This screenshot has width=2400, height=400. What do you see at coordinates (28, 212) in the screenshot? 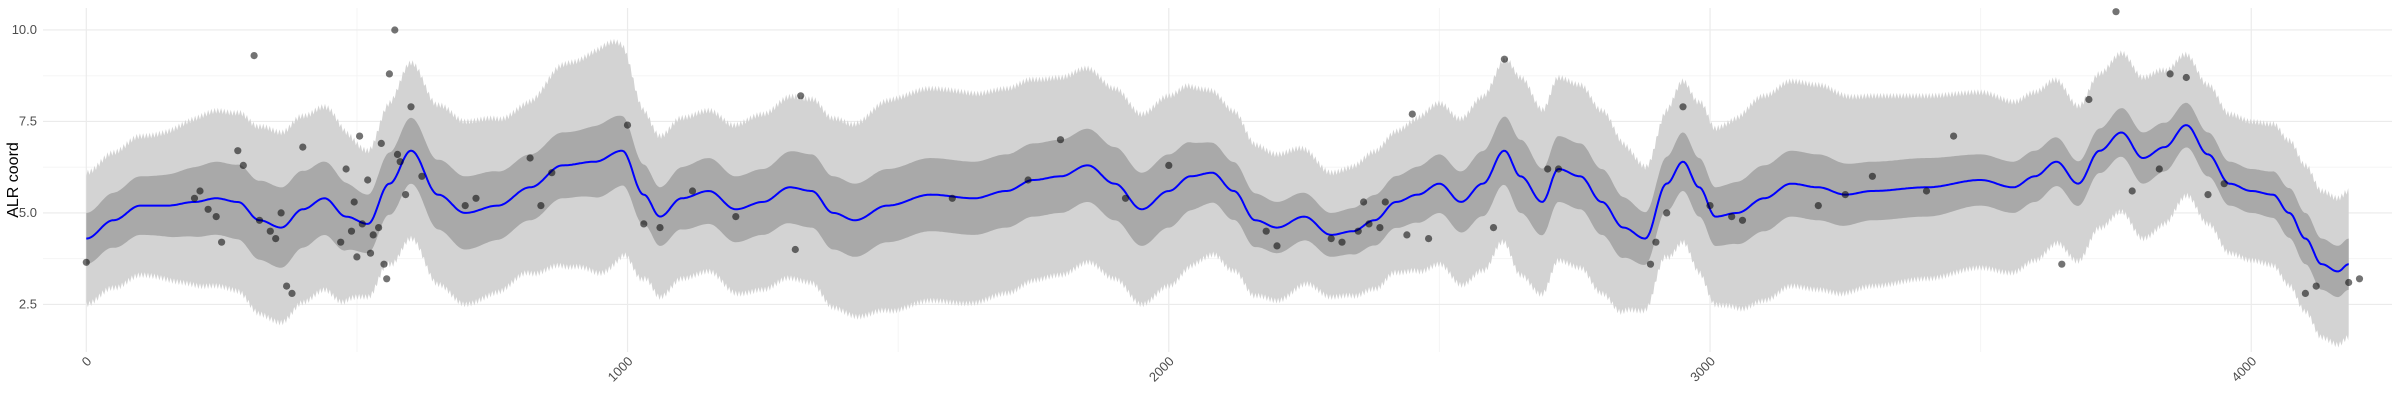
I see `y-tick-label: 5.0` at bounding box center [28, 212].